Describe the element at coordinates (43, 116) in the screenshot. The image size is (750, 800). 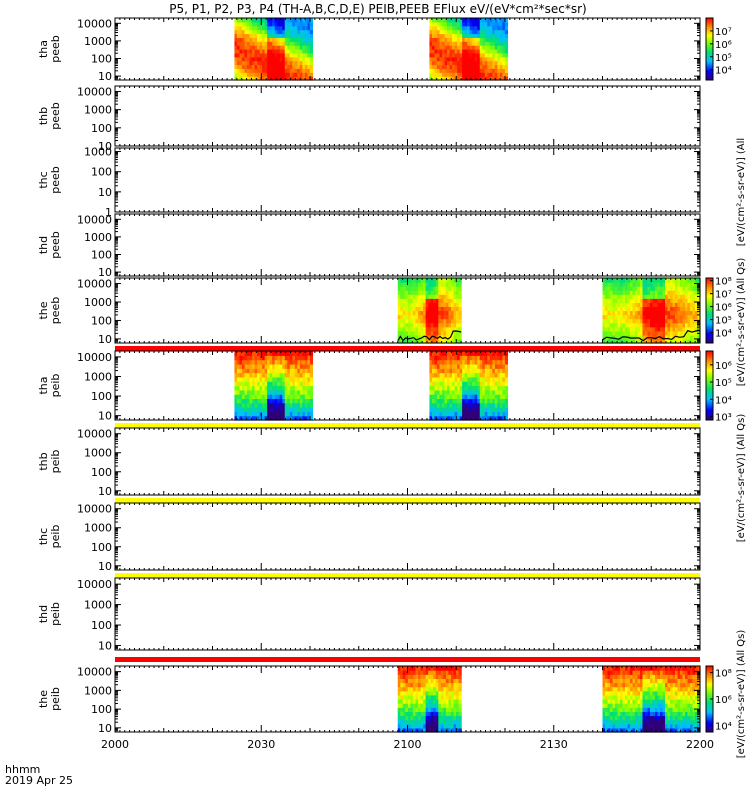
I see `y-axis-label-probe: thb` at that location.